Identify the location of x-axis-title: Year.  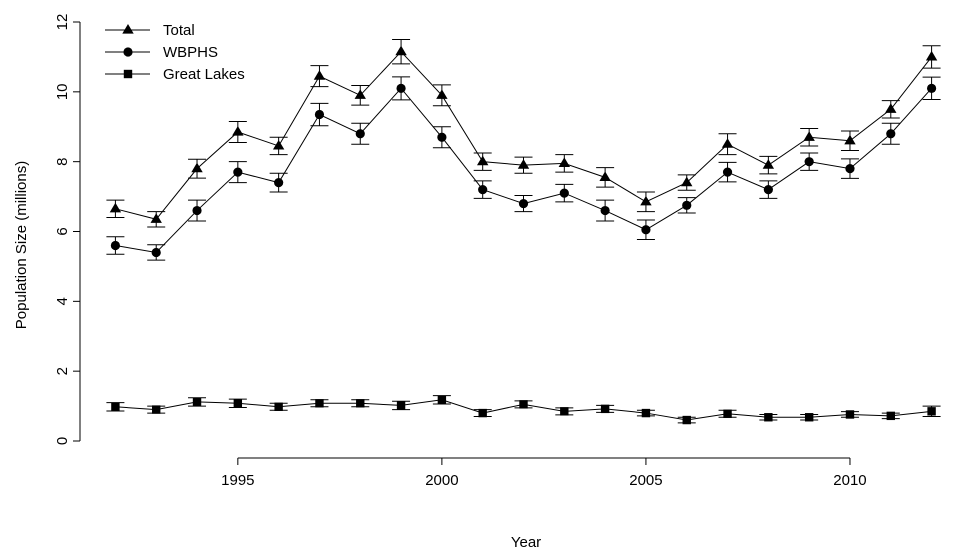
(526, 542).